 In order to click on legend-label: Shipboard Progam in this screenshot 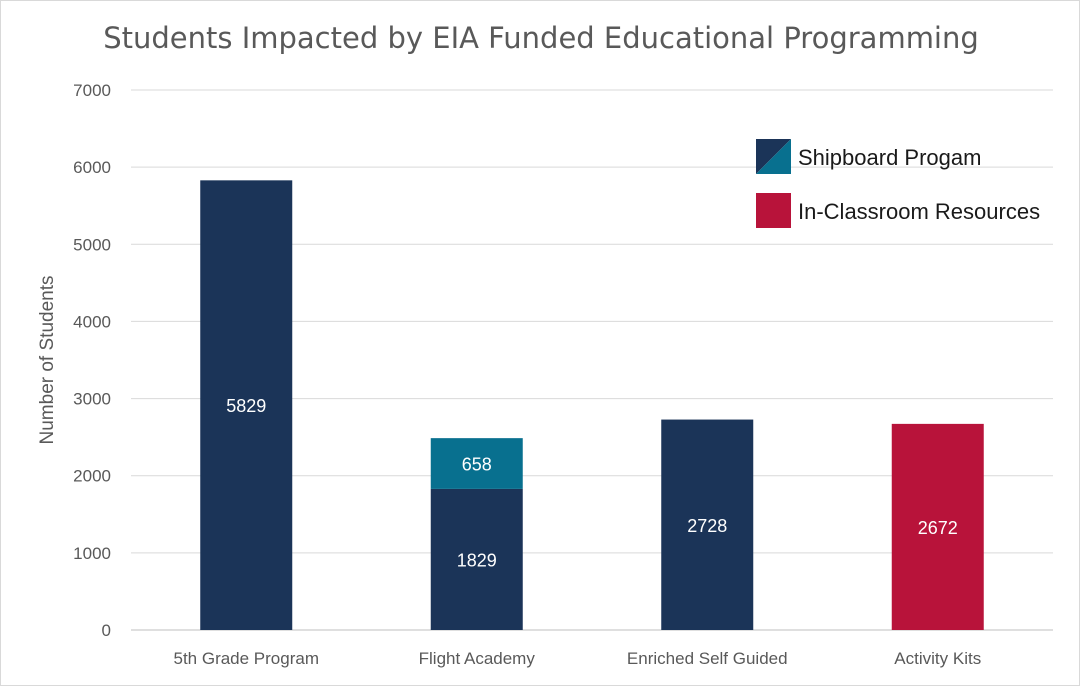, I will do `click(889, 157)`.